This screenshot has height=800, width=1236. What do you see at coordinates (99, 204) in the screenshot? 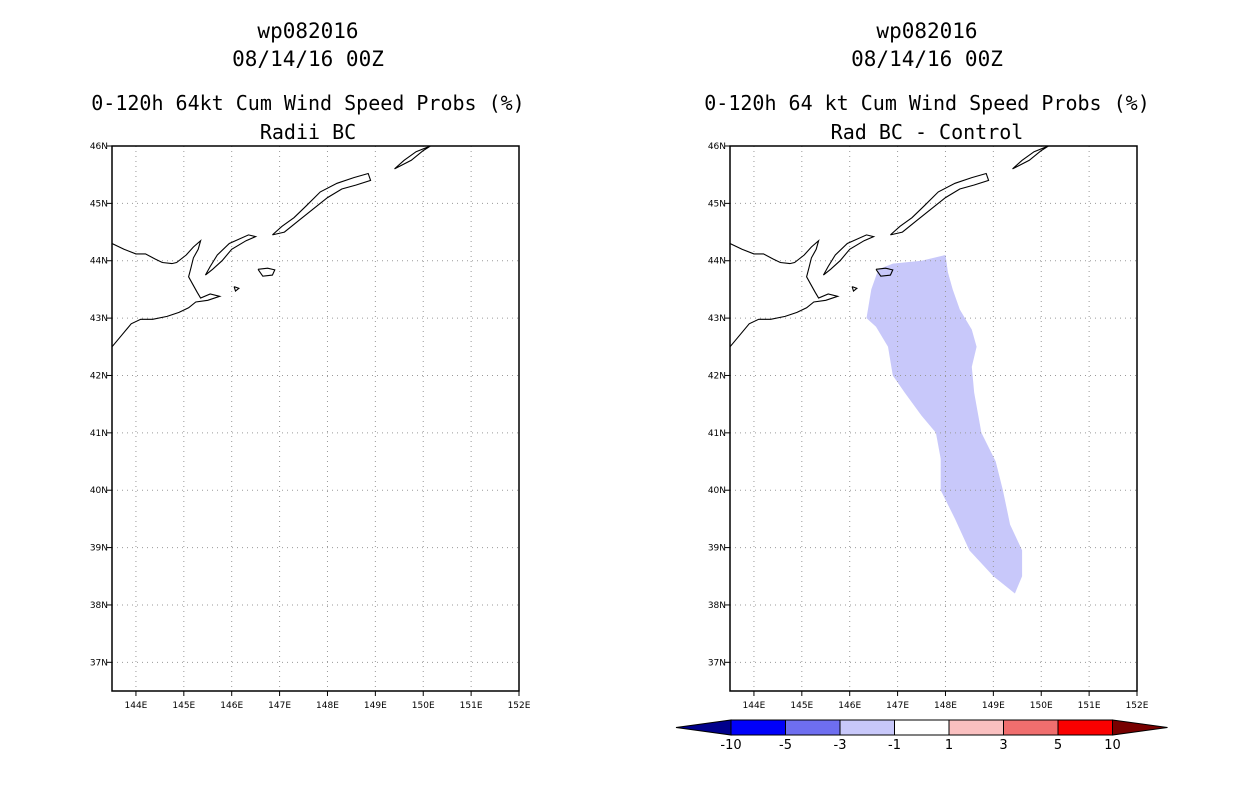
I see `left-y-tick-label-8: 45N` at bounding box center [99, 204].